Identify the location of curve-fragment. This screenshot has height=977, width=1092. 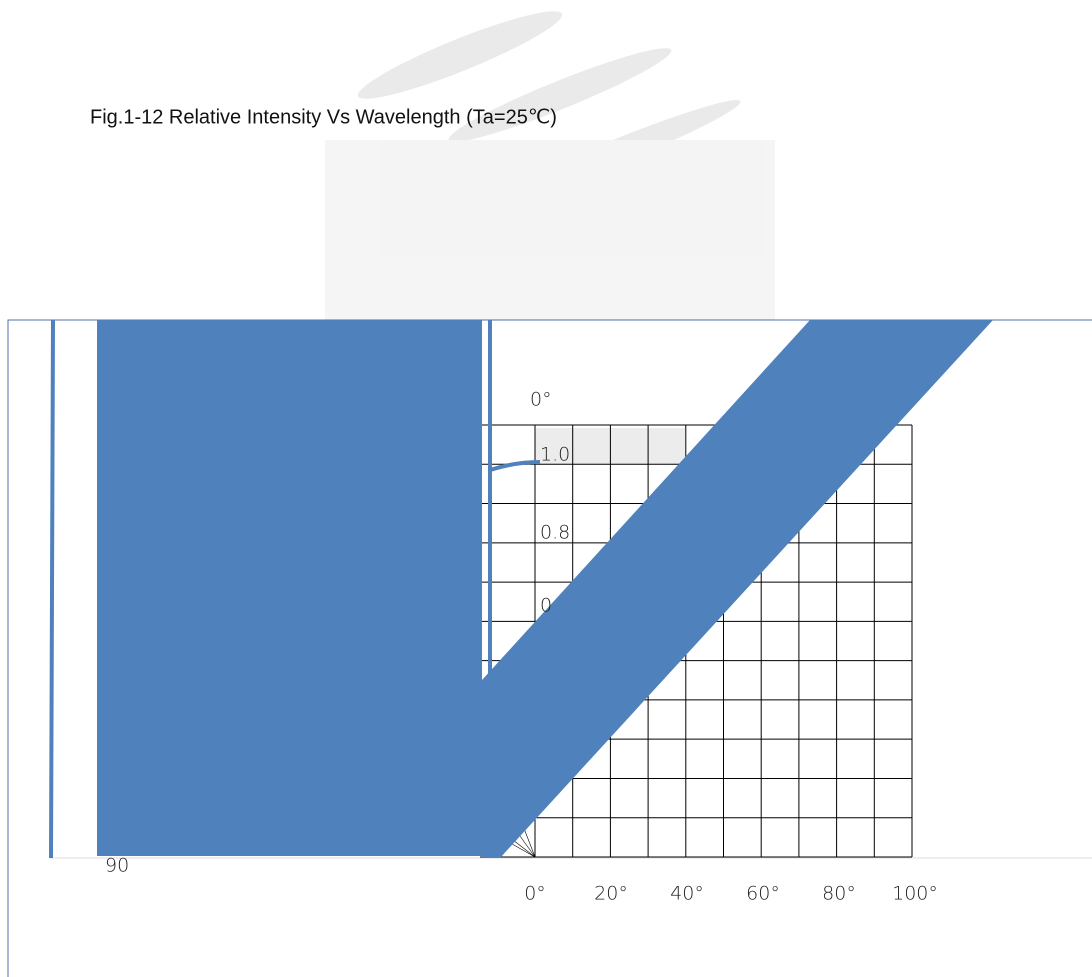
(515, 466).